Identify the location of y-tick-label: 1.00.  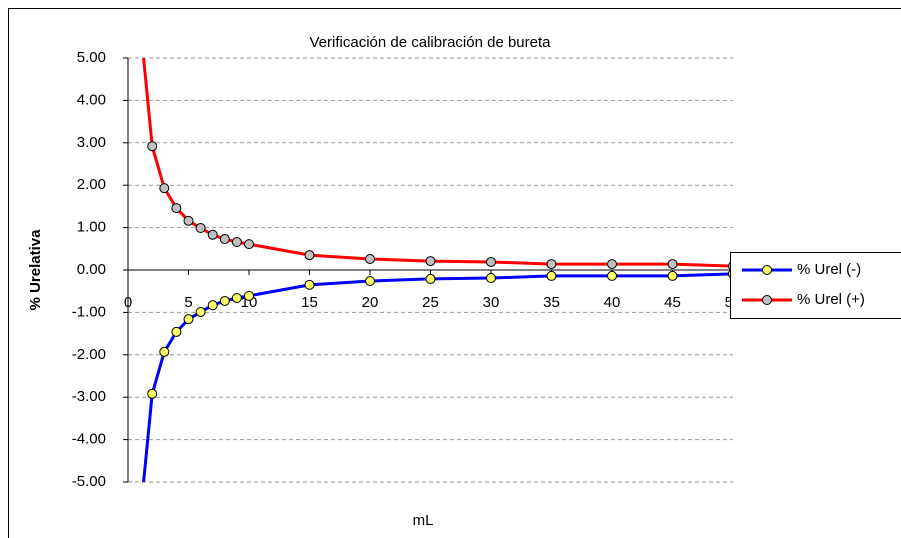
(91, 227).